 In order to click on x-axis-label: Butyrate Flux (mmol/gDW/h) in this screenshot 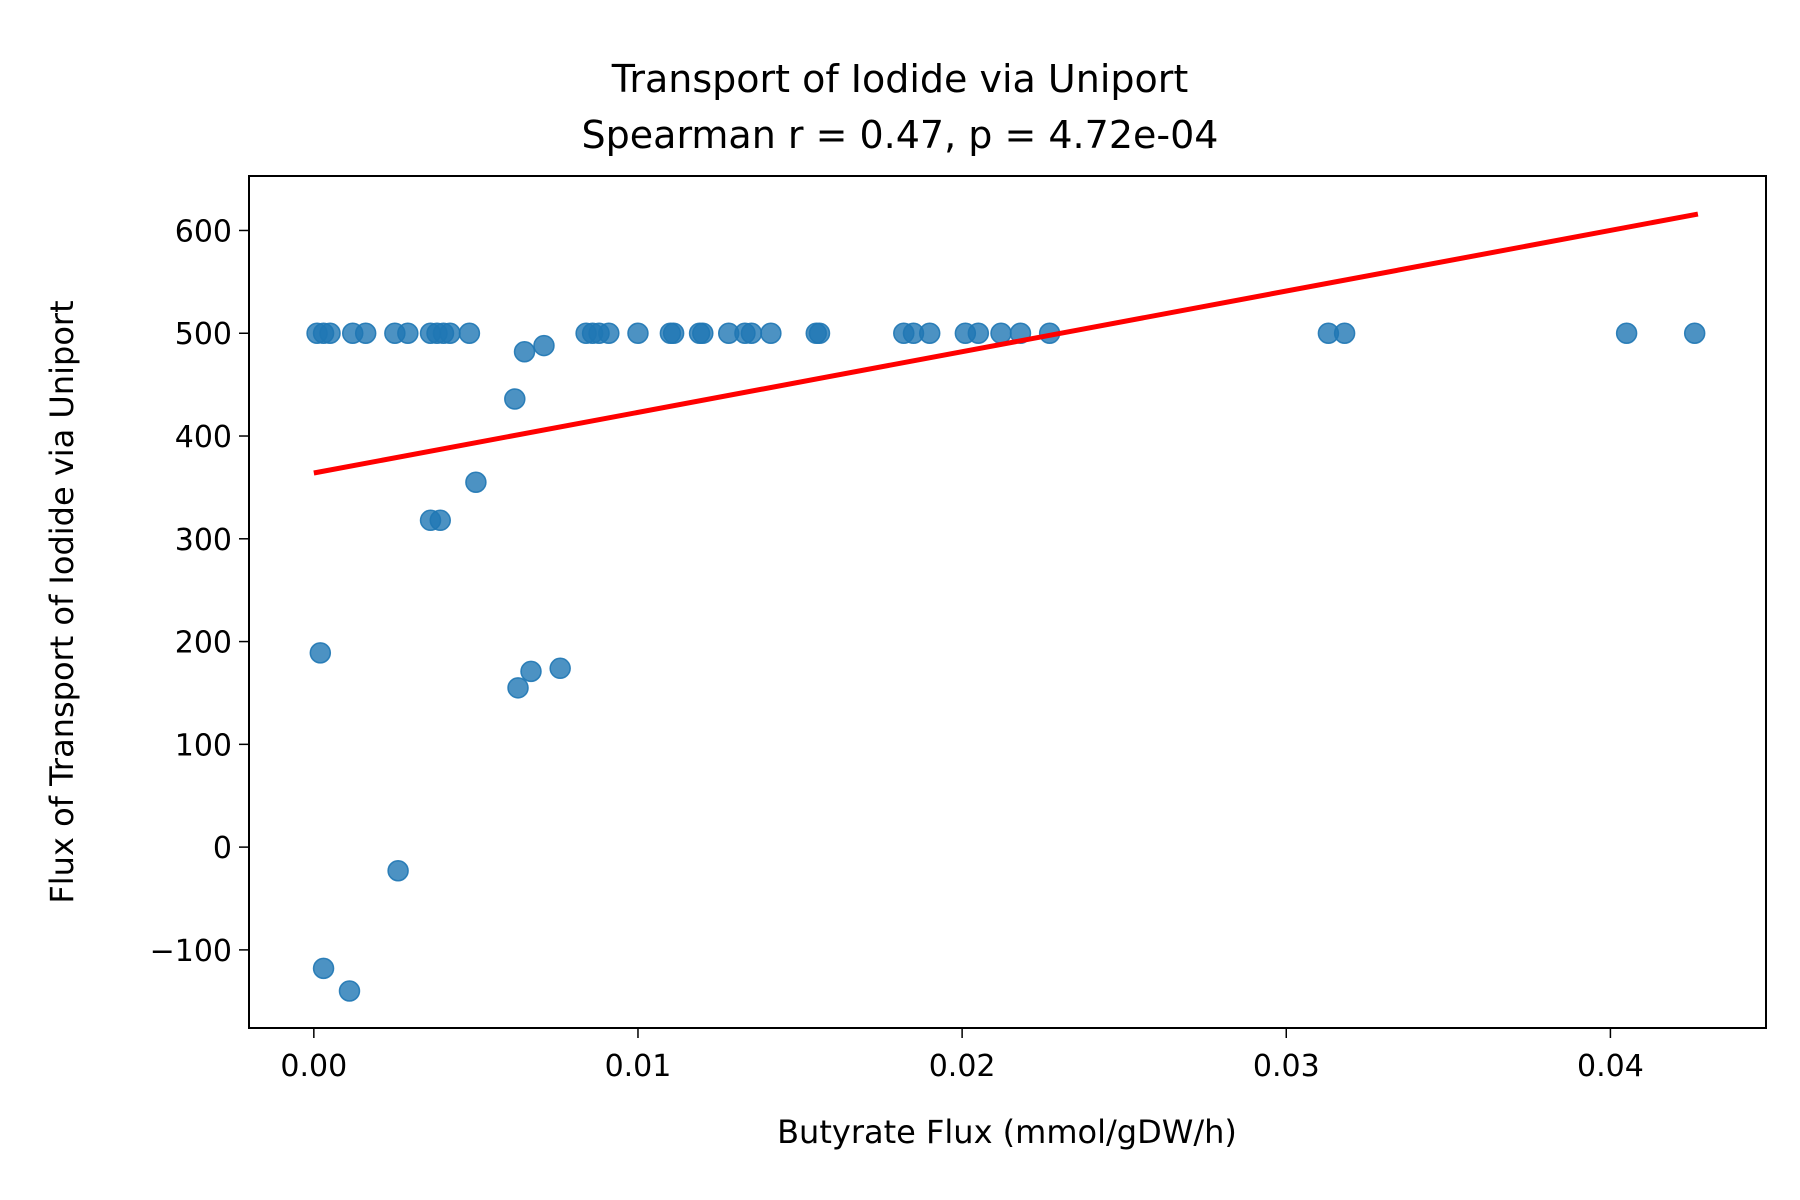, I will do `click(1007, 1132)`.